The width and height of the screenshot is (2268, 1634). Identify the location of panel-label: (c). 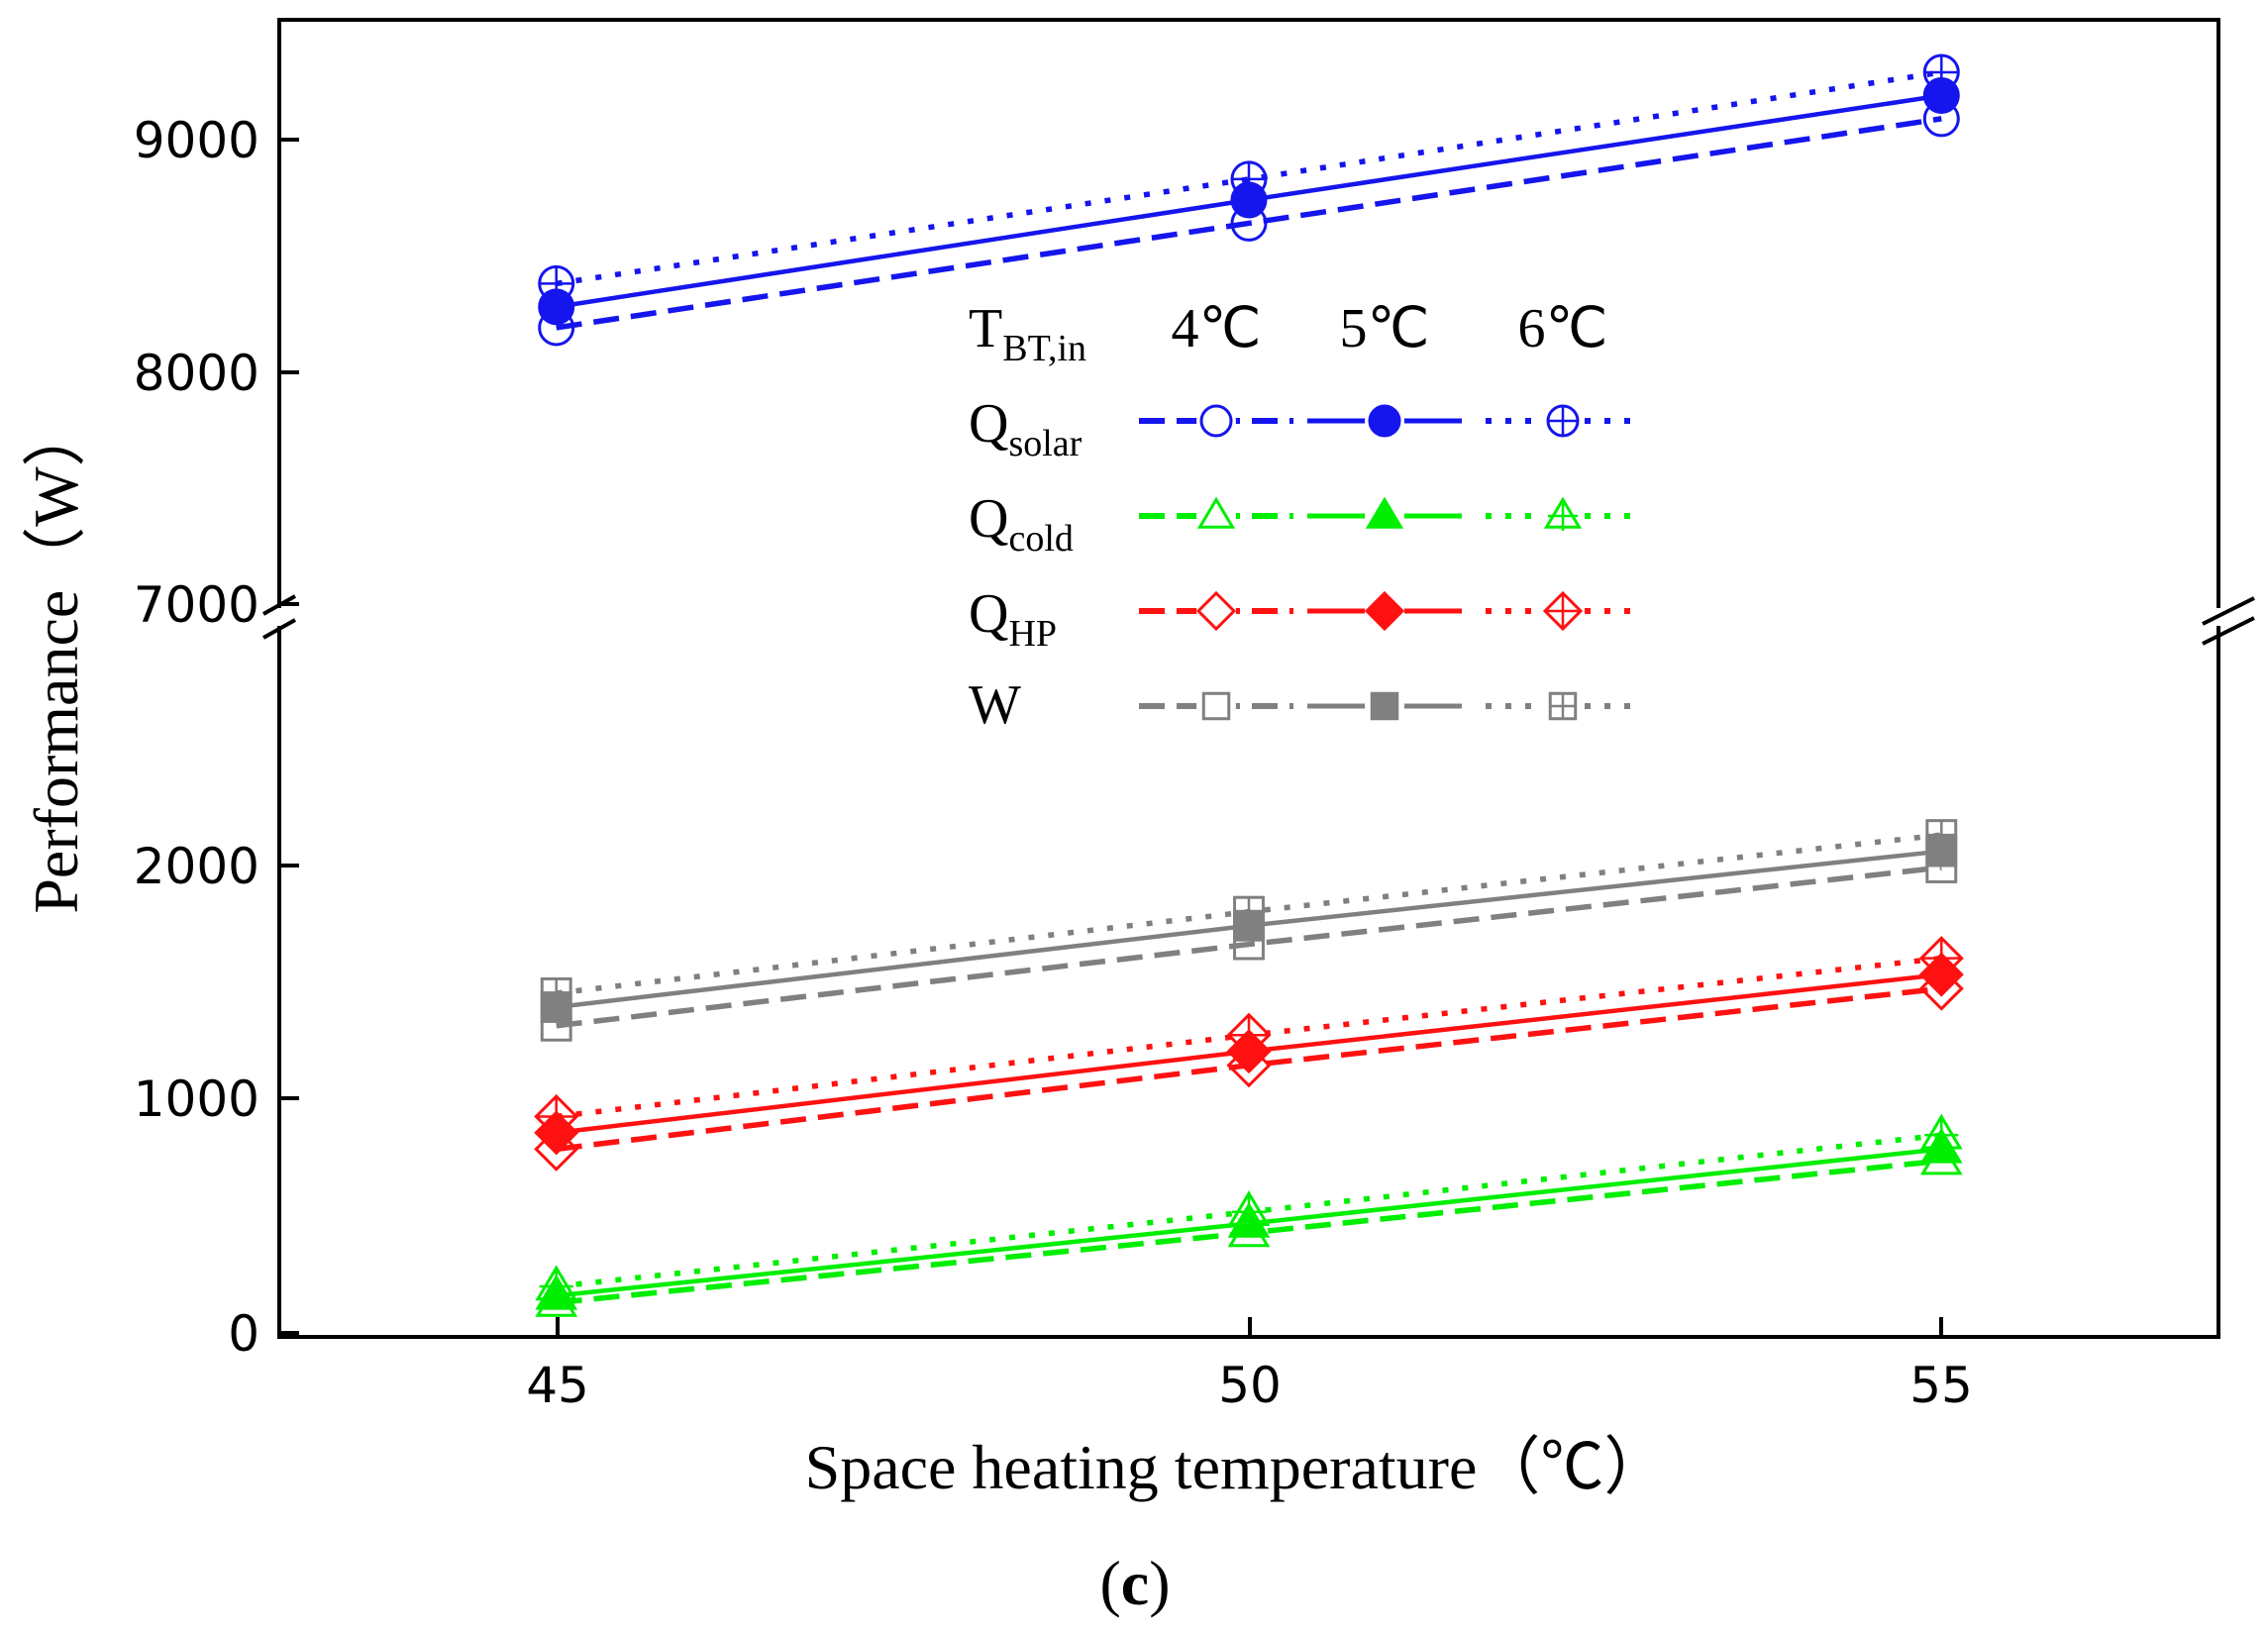
(1134, 1583).